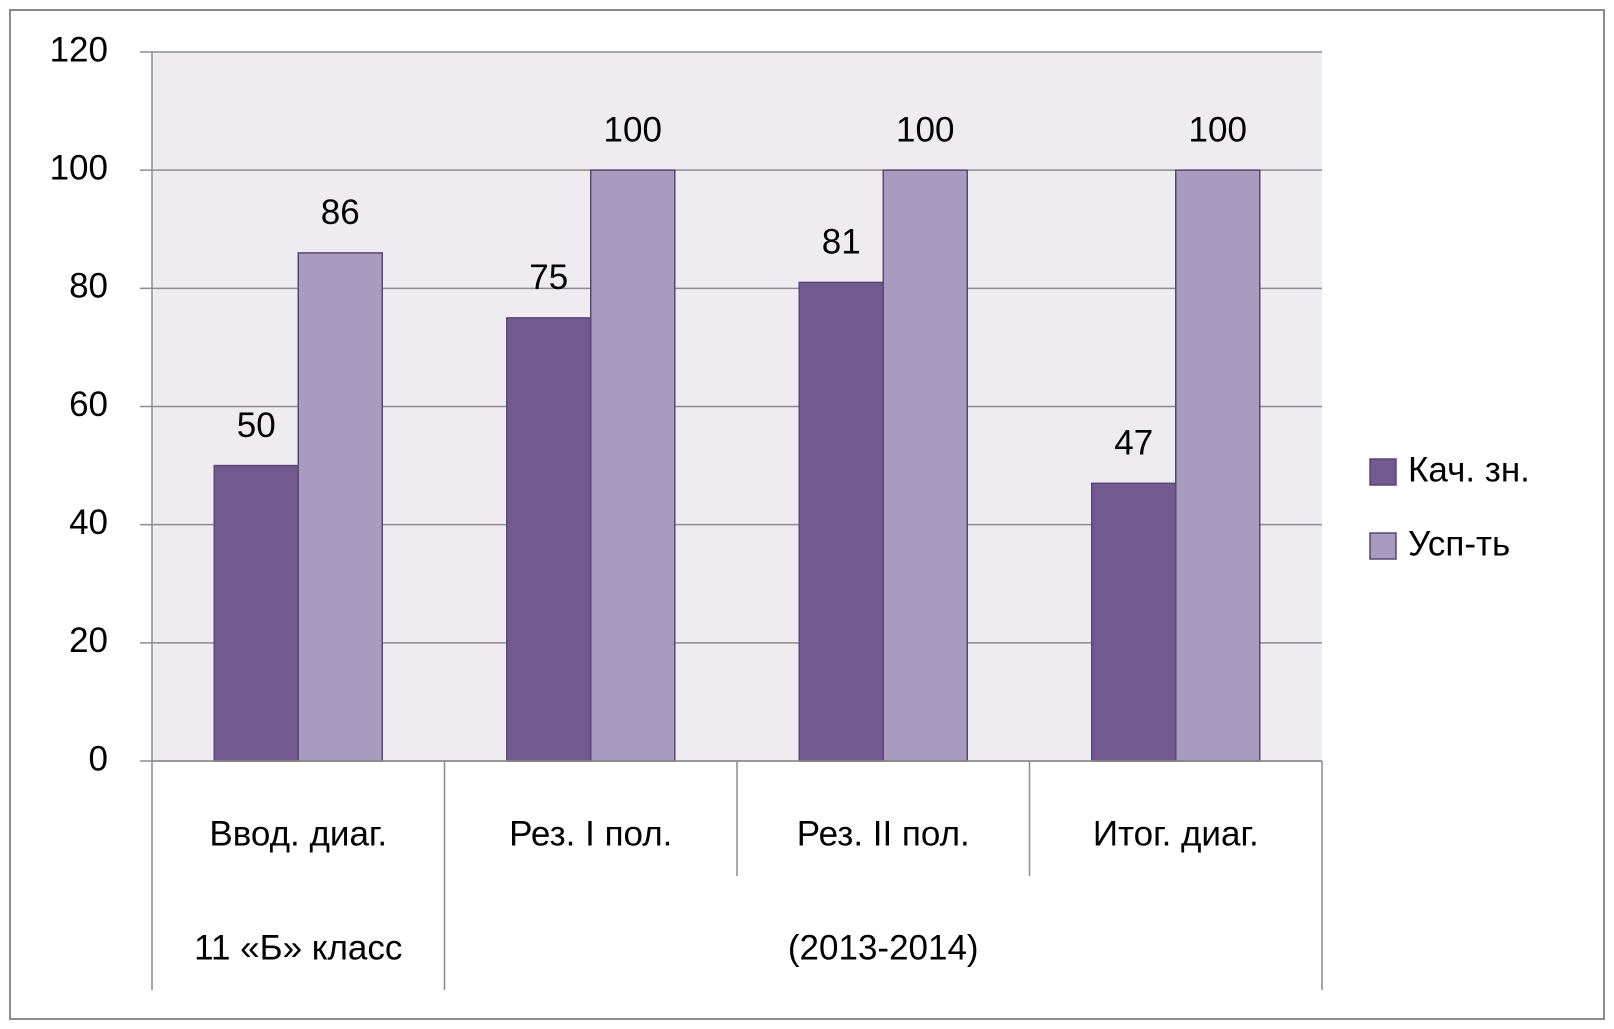 This screenshot has width=1614, height=1029. I want to click on legend-label: Усп-ть, so click(1459, 543).